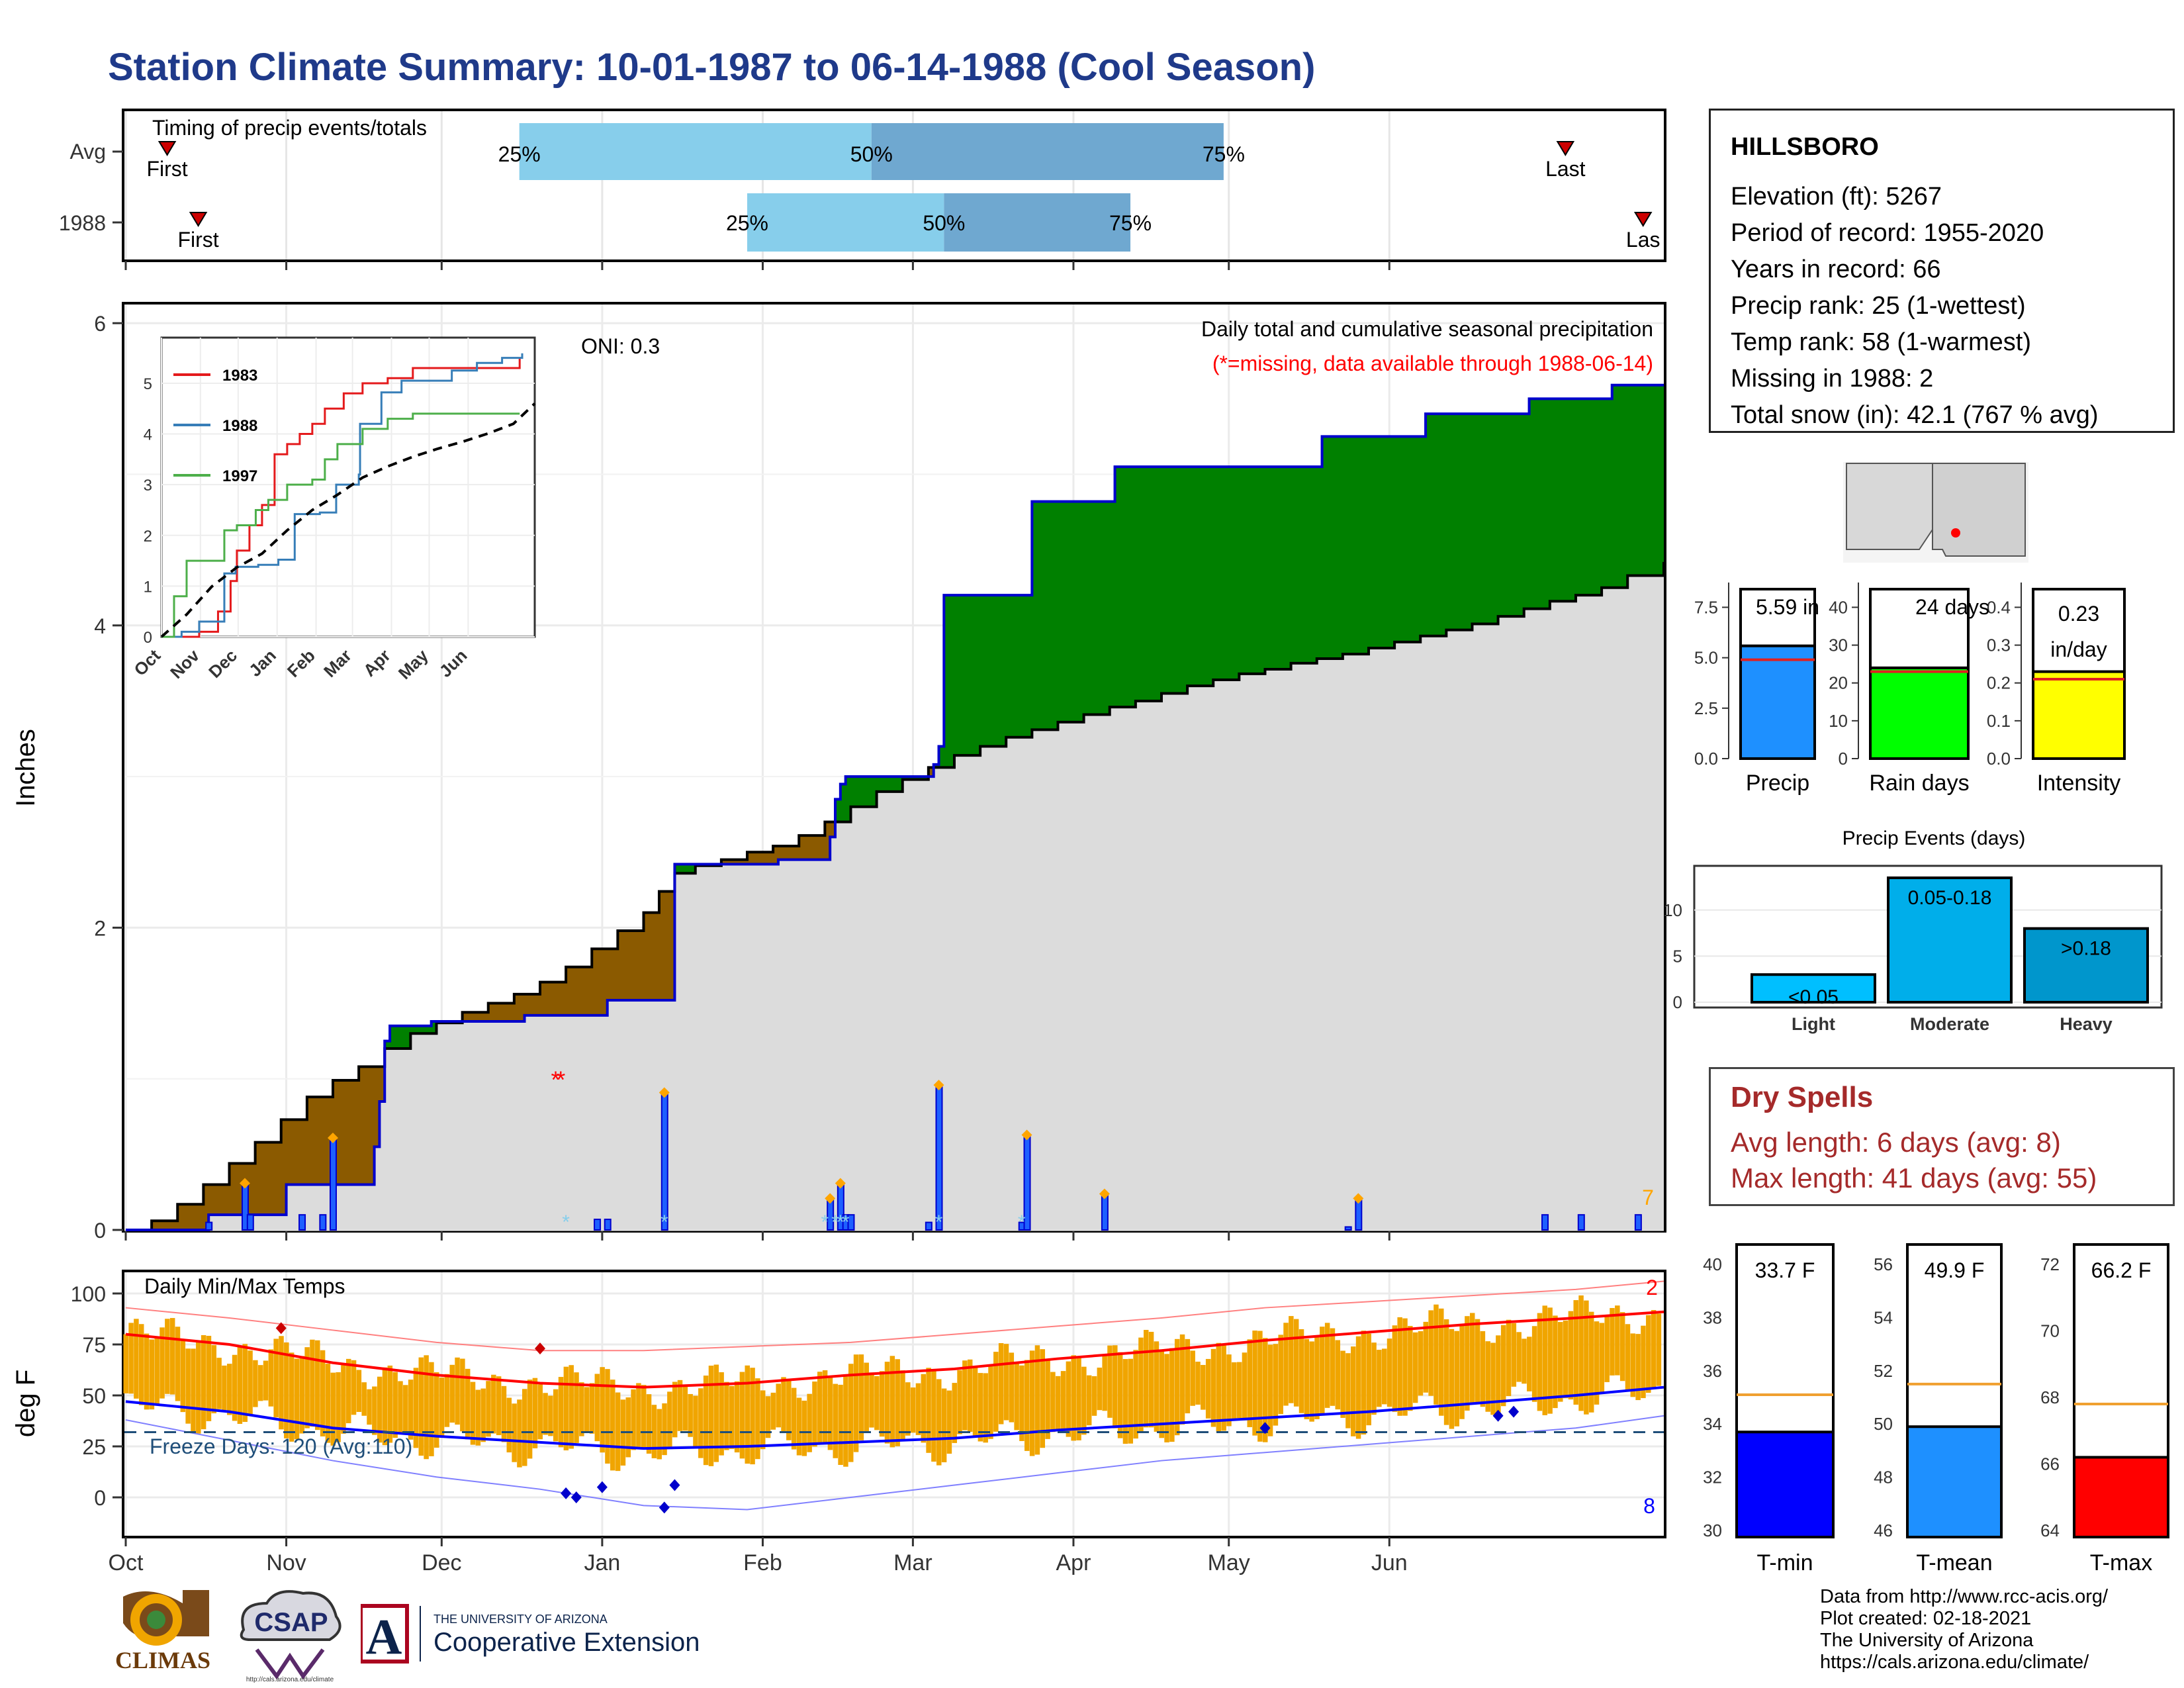 This screenshot has width=2184, height=1688. I want to click on month-label: Mar, so click(913, 1562).